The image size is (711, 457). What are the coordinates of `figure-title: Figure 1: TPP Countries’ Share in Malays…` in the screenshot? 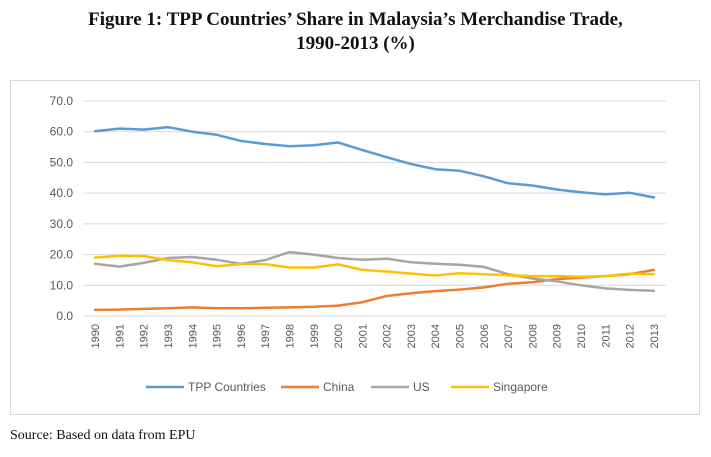 It's located at (355, 32).